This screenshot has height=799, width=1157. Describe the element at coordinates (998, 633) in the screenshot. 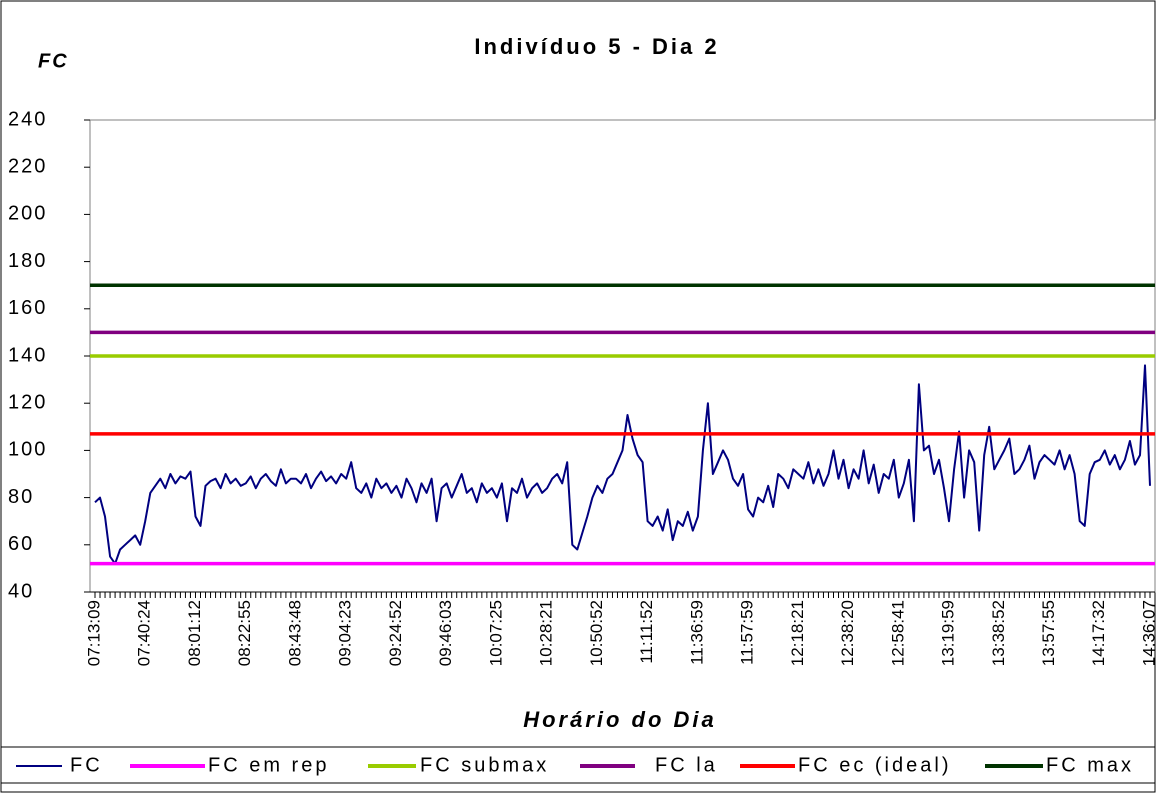

I see `x-tick-label: 13:38:52` at that location.